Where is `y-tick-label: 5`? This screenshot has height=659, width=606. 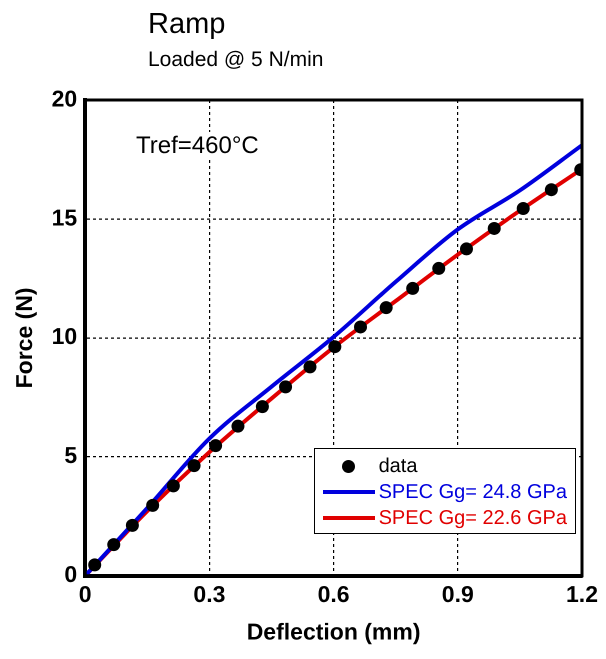
y-tick-label: 5 is located at coordinates (71, 455).